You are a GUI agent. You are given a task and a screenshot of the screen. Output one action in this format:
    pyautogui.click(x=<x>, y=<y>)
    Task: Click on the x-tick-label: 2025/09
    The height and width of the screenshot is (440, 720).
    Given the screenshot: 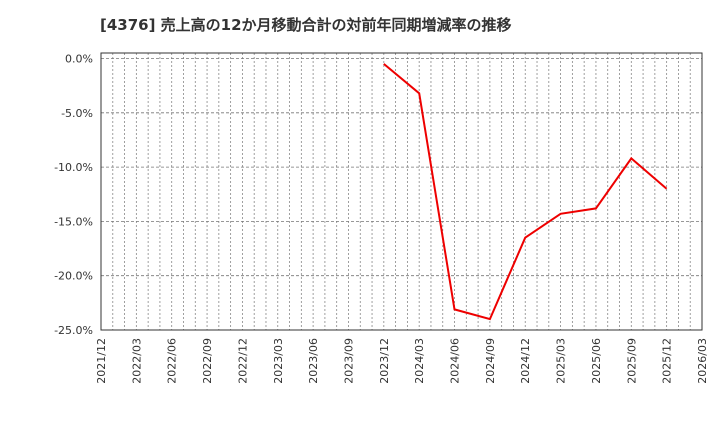 What is the action you would take?
    pyautogui.click(x=631, y=361)
    